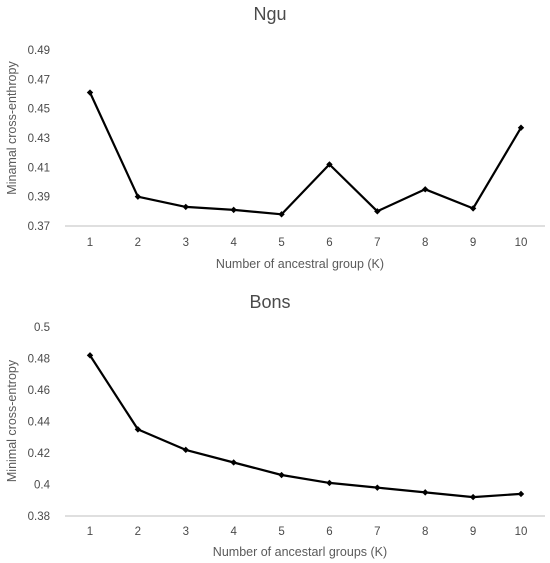 Image resolution: width=550 pixels, height=563 pixels. Describe the element at coordinates (39, 168) in the screenshot. I see `y-tick-label: 0.41` at that location.